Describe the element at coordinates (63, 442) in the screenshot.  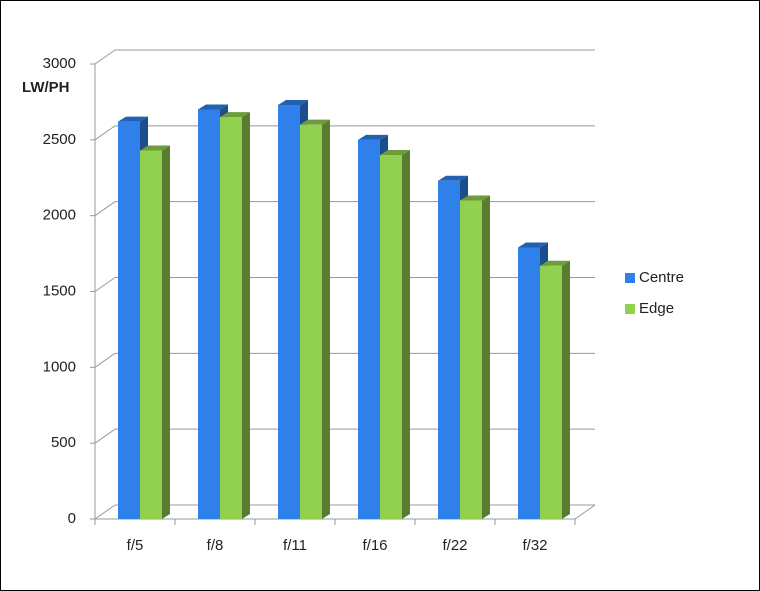
I see `y-tick-label: 500` at that location.